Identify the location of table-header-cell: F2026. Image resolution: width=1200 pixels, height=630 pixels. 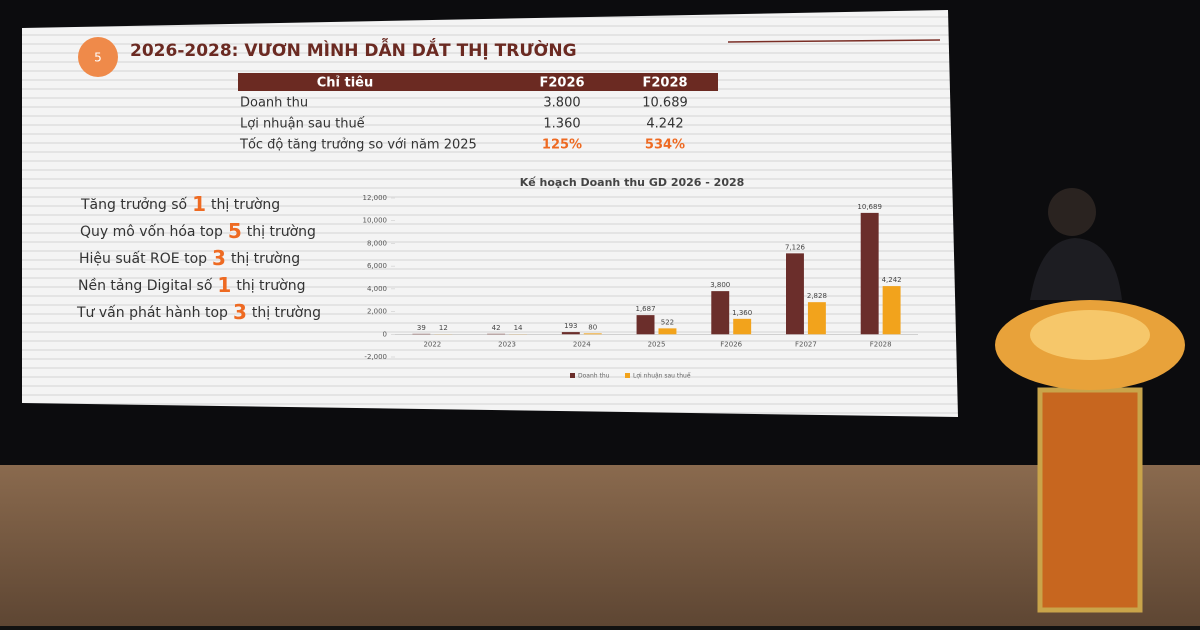
(561, 83).